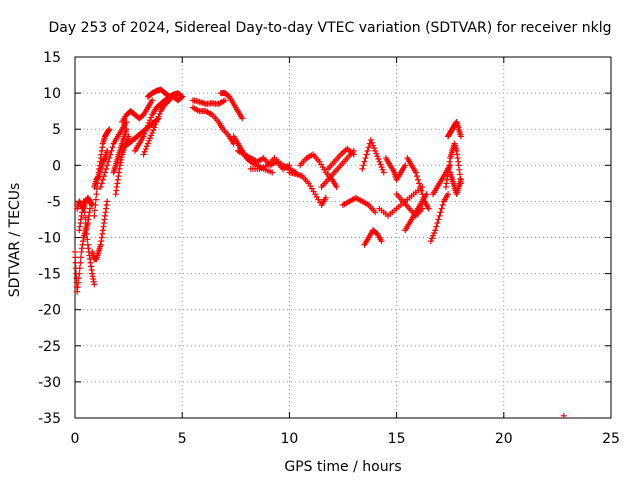  I want to click on y-tick-label: 10, so click(52, 94).